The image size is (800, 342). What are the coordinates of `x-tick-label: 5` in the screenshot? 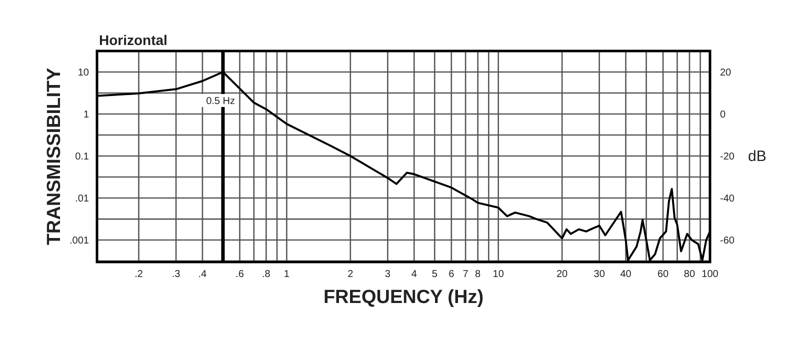 It's located at (435, 274).